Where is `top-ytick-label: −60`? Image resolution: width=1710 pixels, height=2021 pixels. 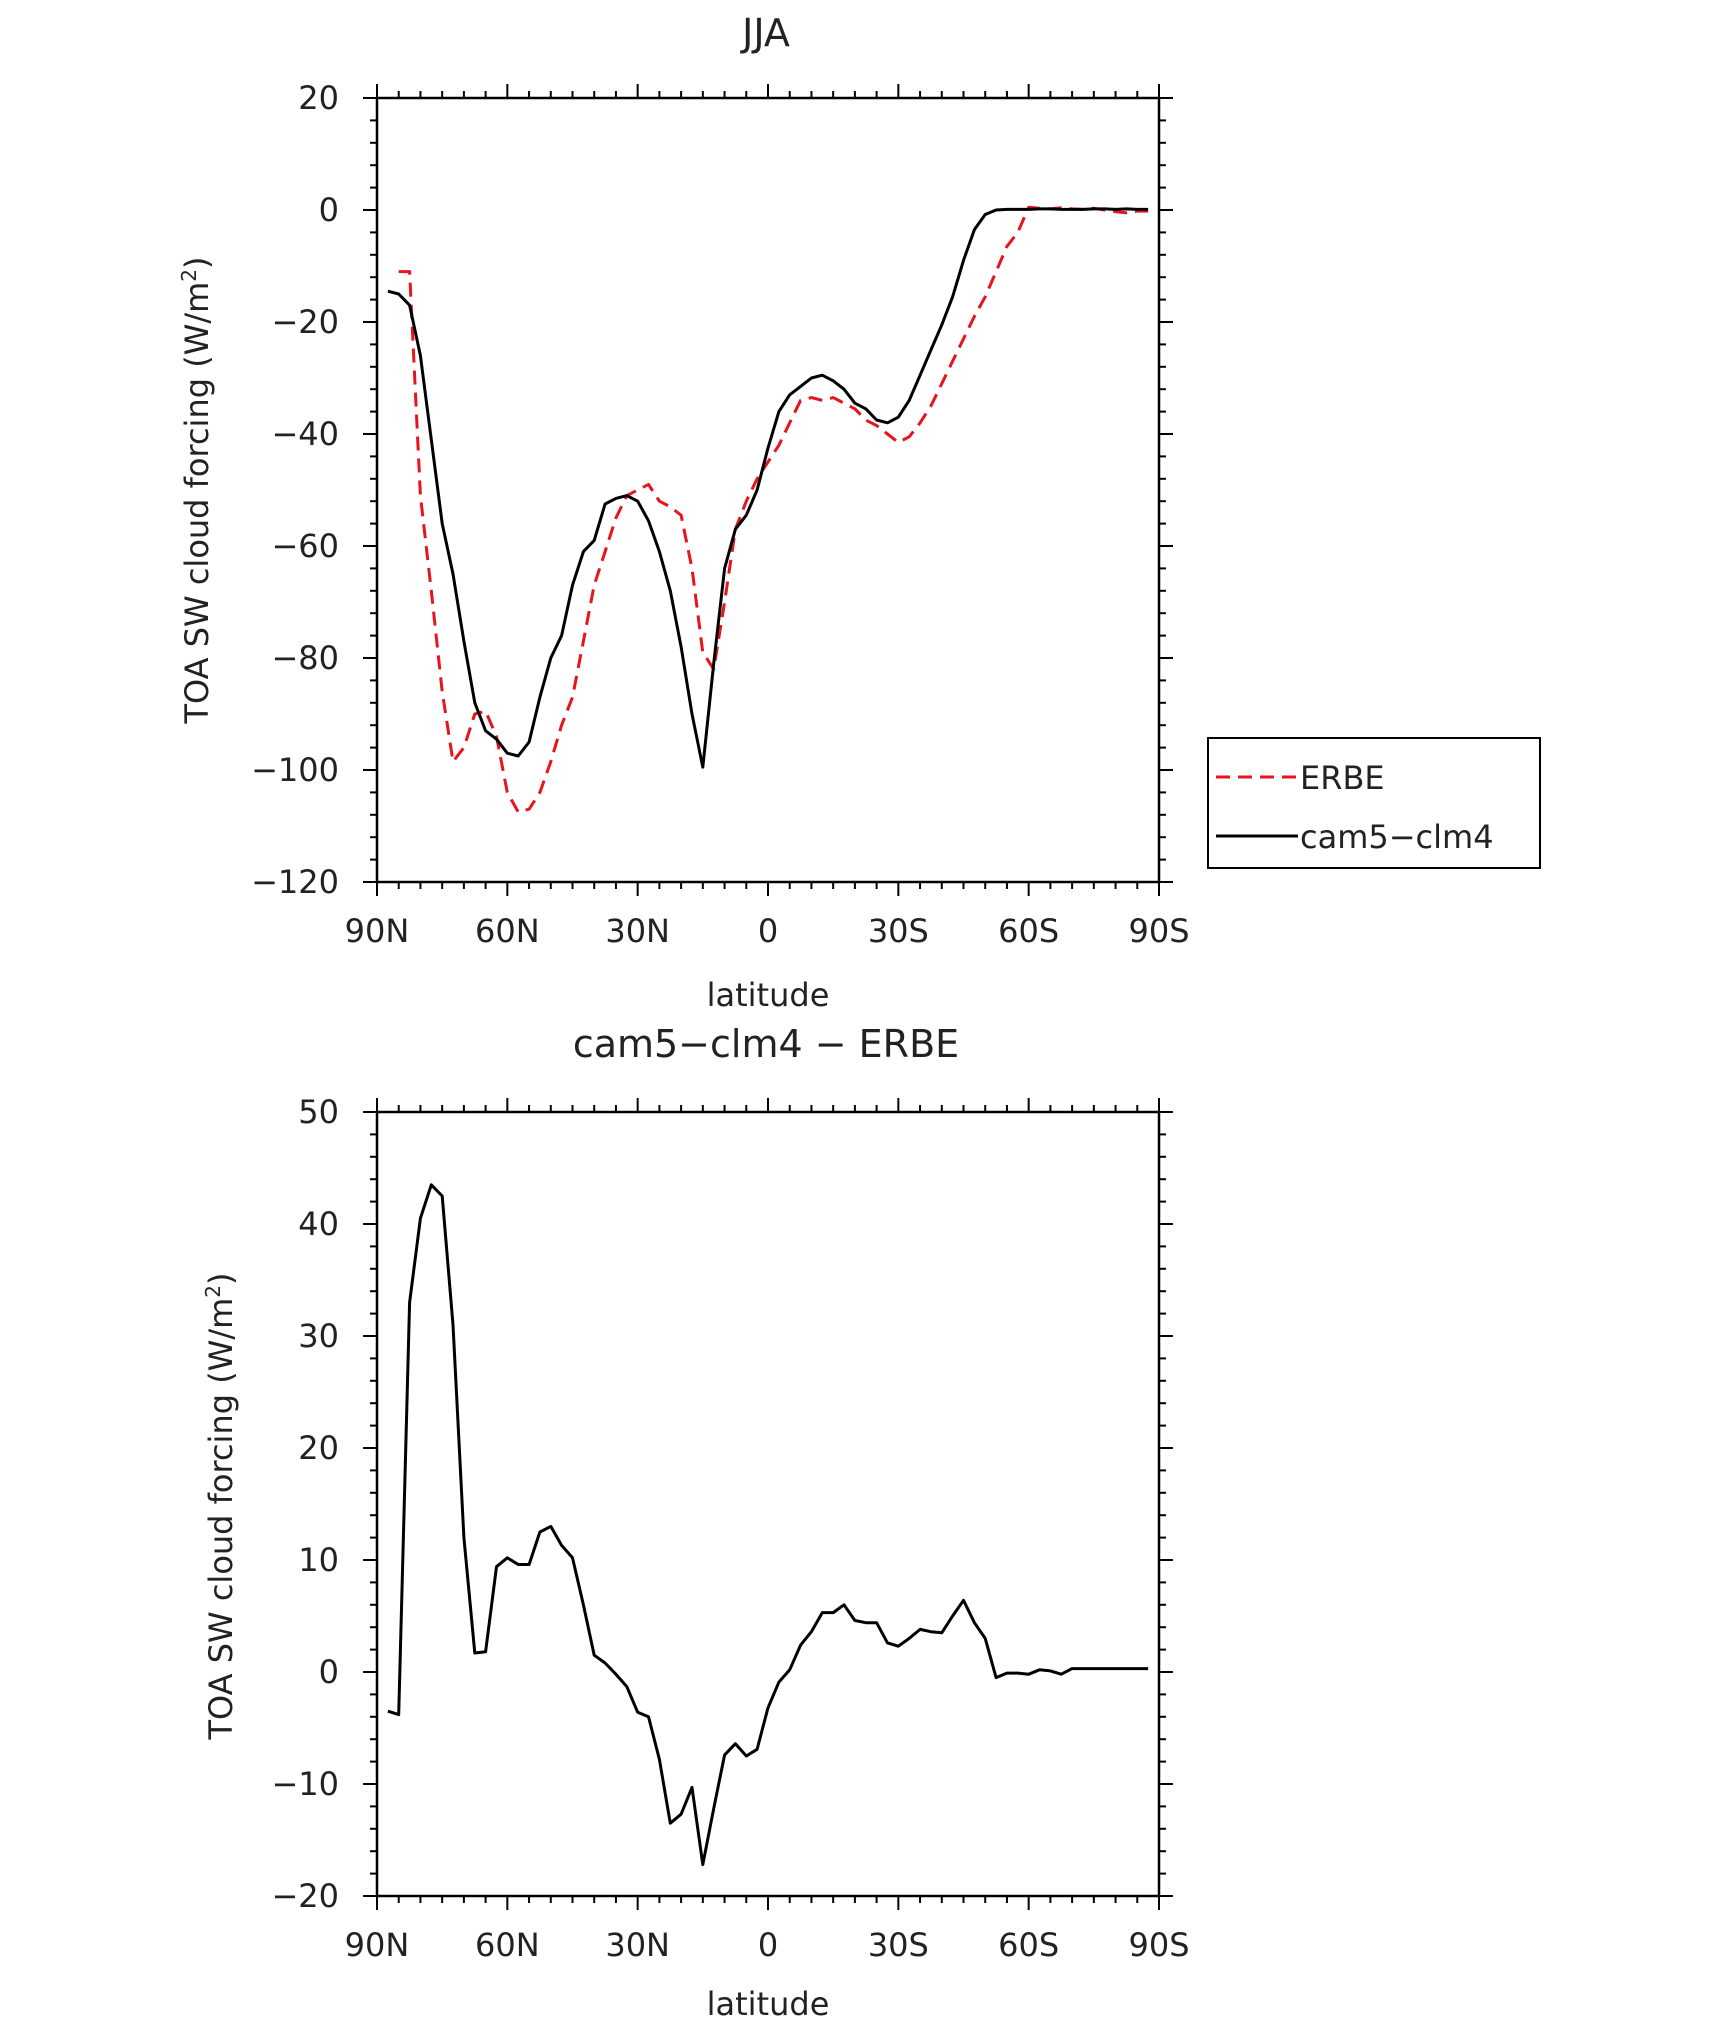
top-ytick-label: −60 is located at coordinates (305, 546).